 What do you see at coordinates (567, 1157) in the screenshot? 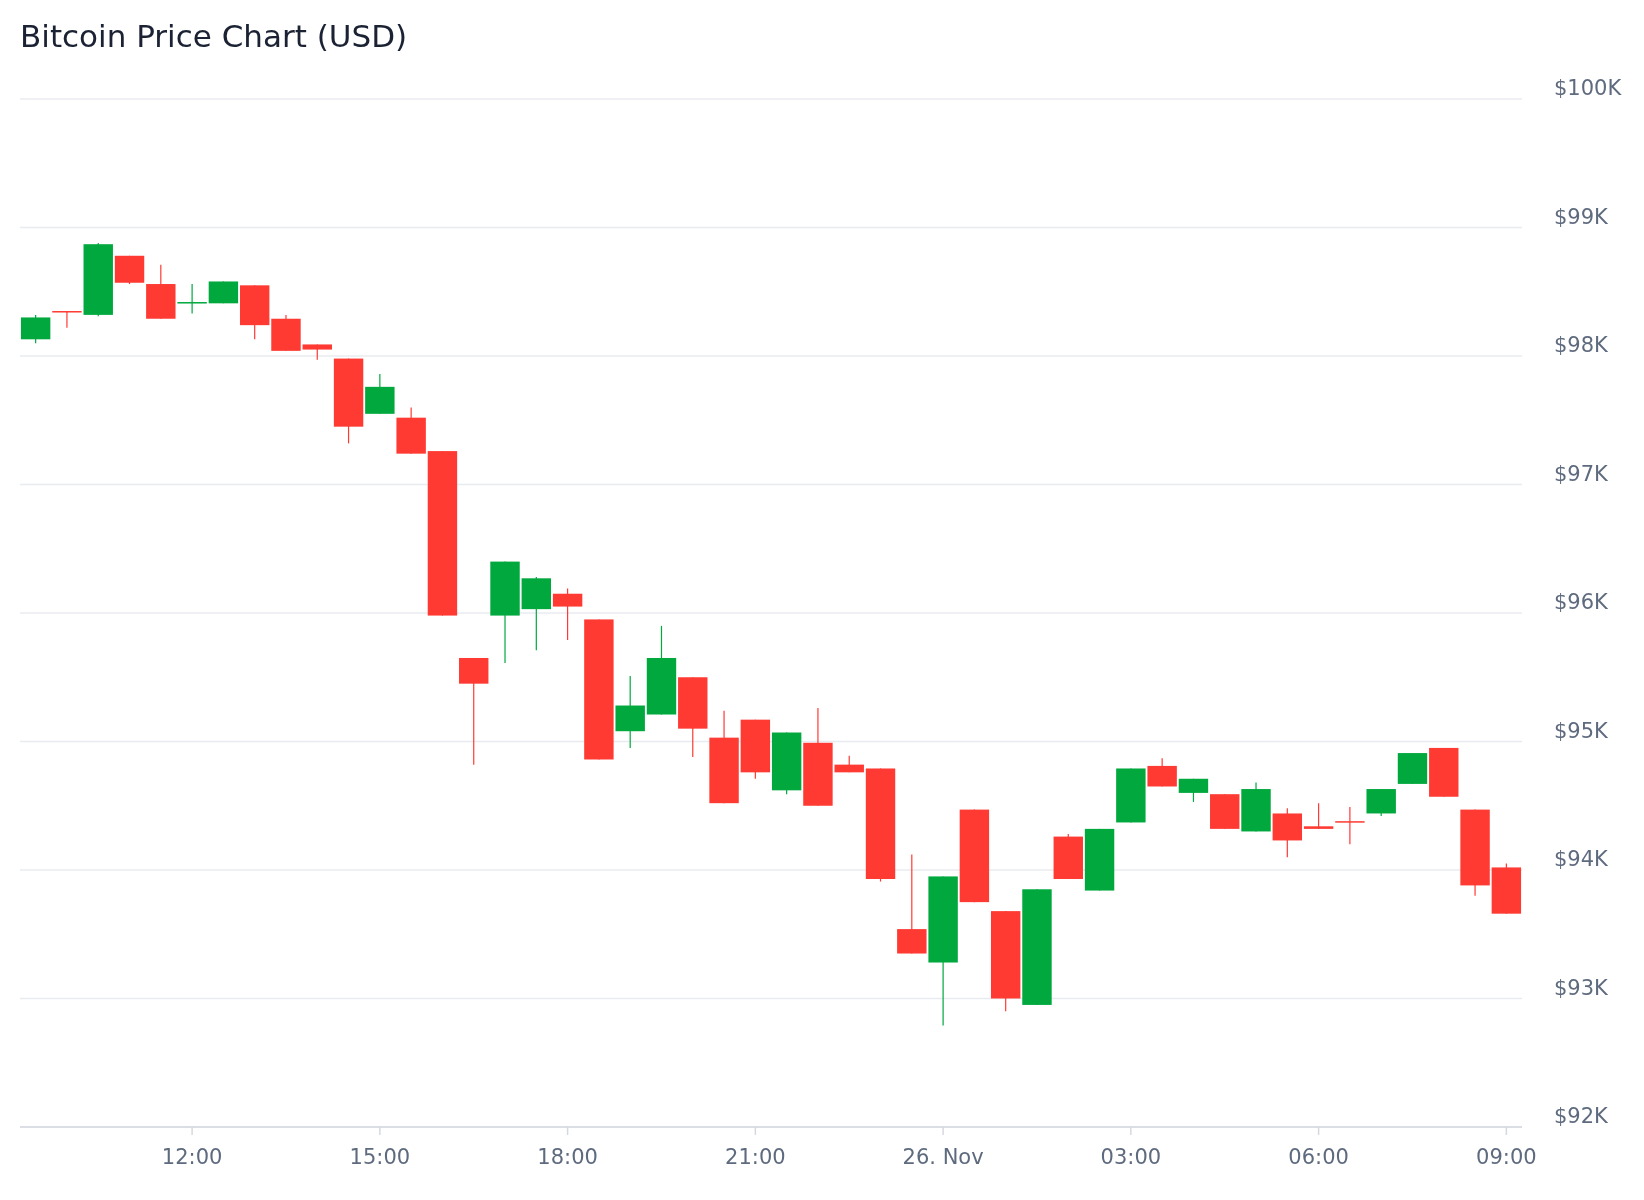
I see `x-tick-label: 18:00` at bounding box center [567, 1157].